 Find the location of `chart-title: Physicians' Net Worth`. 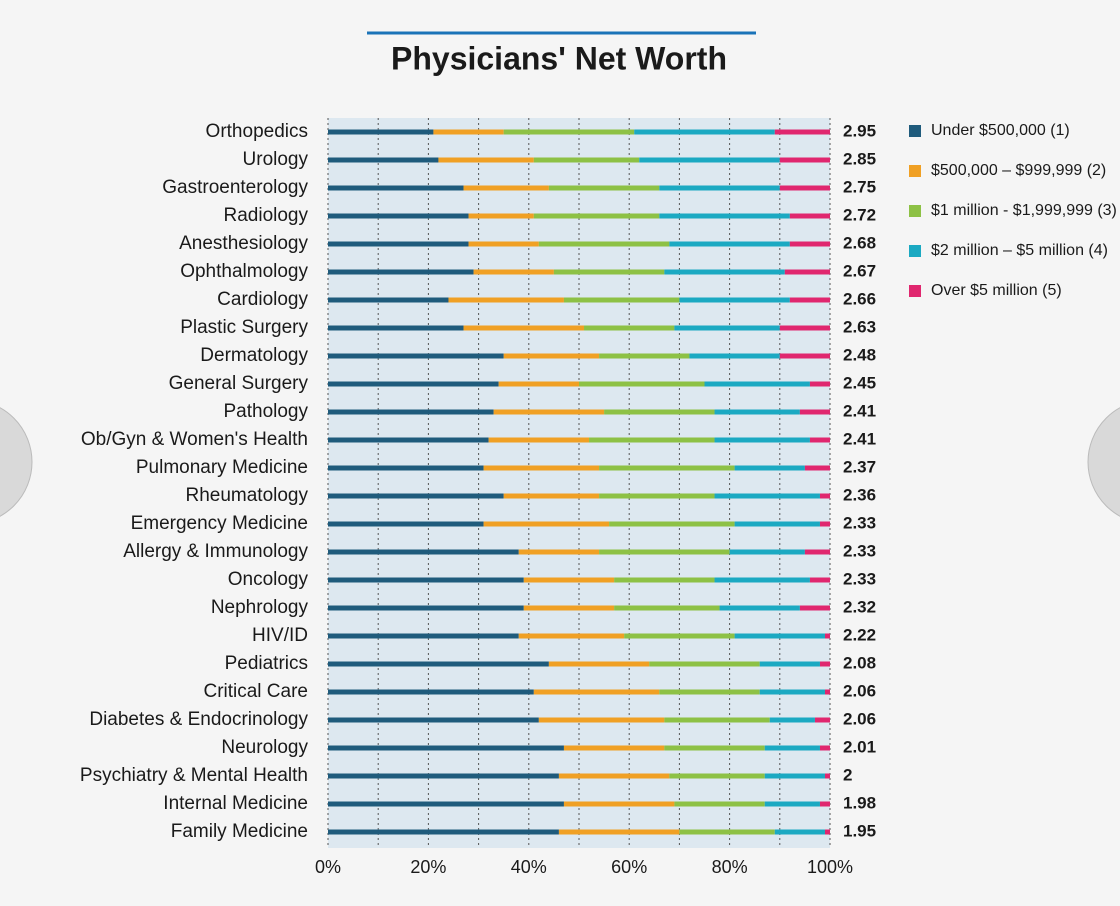

chart-title: Physicians' Net Worth is located at coordinates (559, 58).